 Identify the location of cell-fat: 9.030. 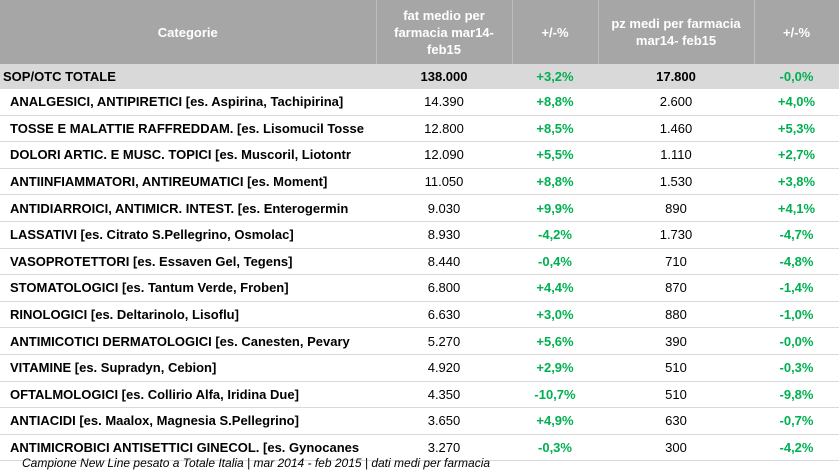
(444, 208).